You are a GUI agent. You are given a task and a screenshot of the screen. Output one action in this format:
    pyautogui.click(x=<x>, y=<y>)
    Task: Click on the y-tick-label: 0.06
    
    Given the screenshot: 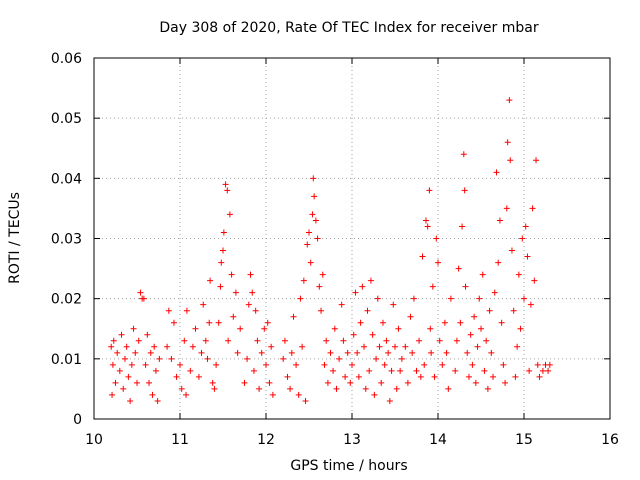 What is the action you would take?
    pyautogui.click(x=66, y=59)
    